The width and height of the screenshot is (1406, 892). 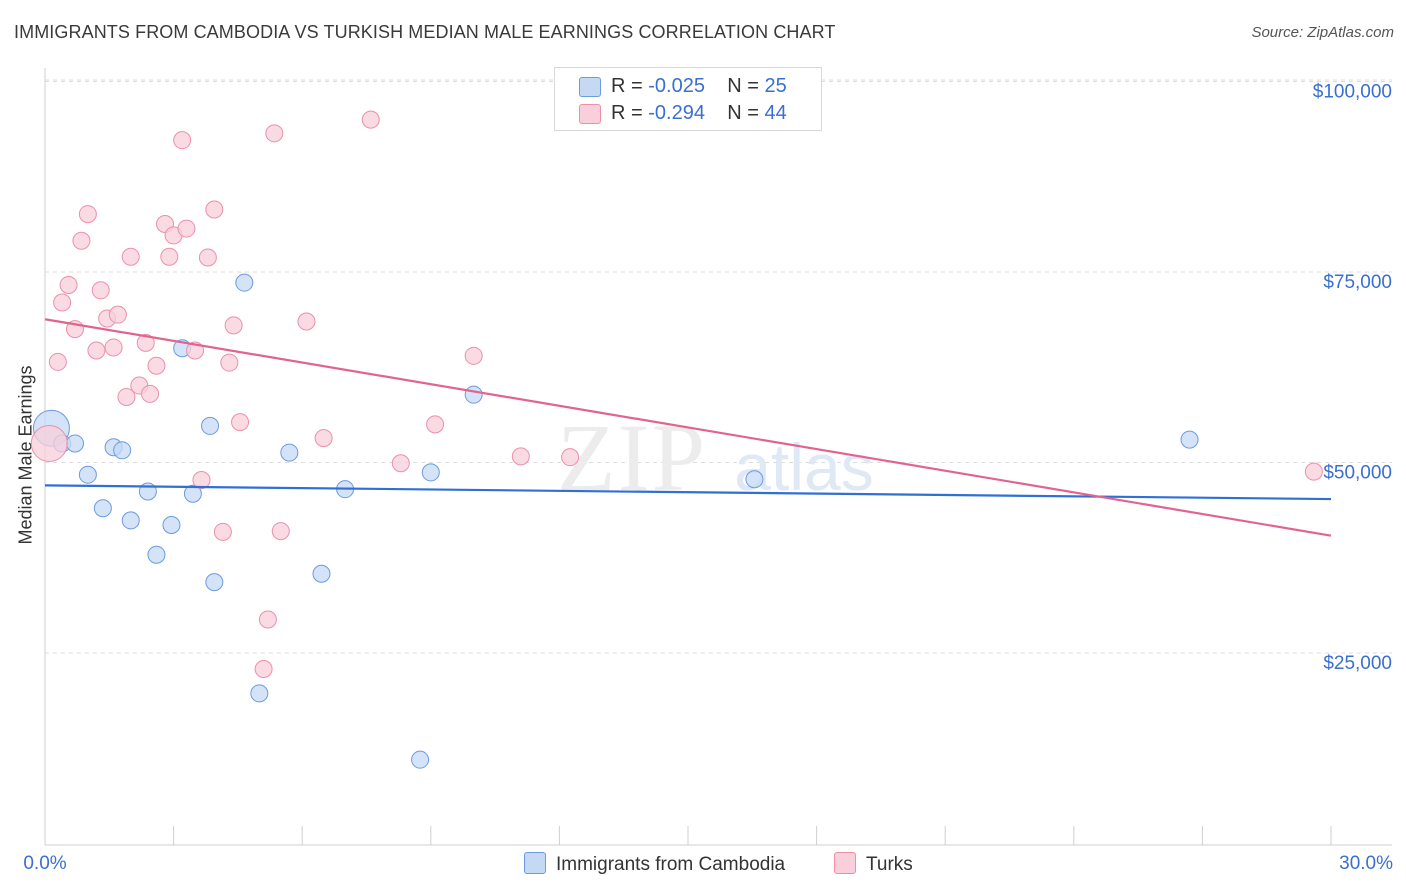 What do you see at coordinates (715, 457) in the screenshot?
I see `watermark: ZIP atlas` at bounding box center [715, 457].